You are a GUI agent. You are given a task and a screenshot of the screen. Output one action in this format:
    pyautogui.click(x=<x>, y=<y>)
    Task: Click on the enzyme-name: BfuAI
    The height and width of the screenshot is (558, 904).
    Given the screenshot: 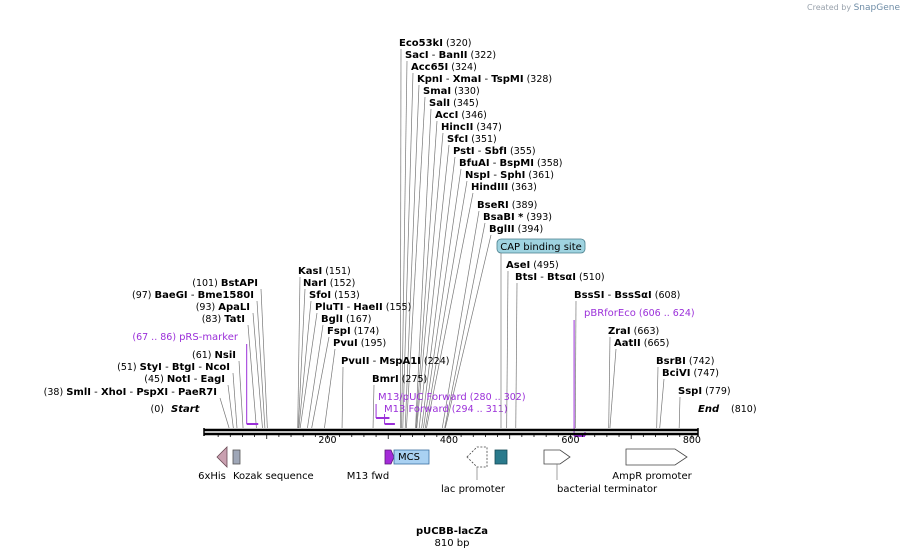 What is the action you would take?
    pyautogui.click(x=474, y=163)
    